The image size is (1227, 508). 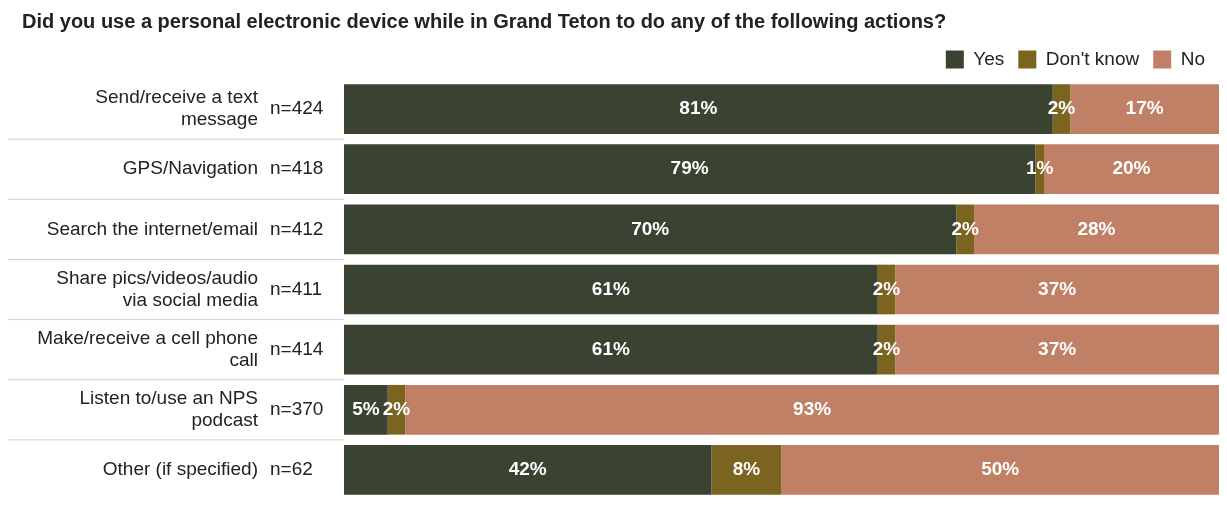 I want to click on data-label: 79%, so click(x=689, y=168).